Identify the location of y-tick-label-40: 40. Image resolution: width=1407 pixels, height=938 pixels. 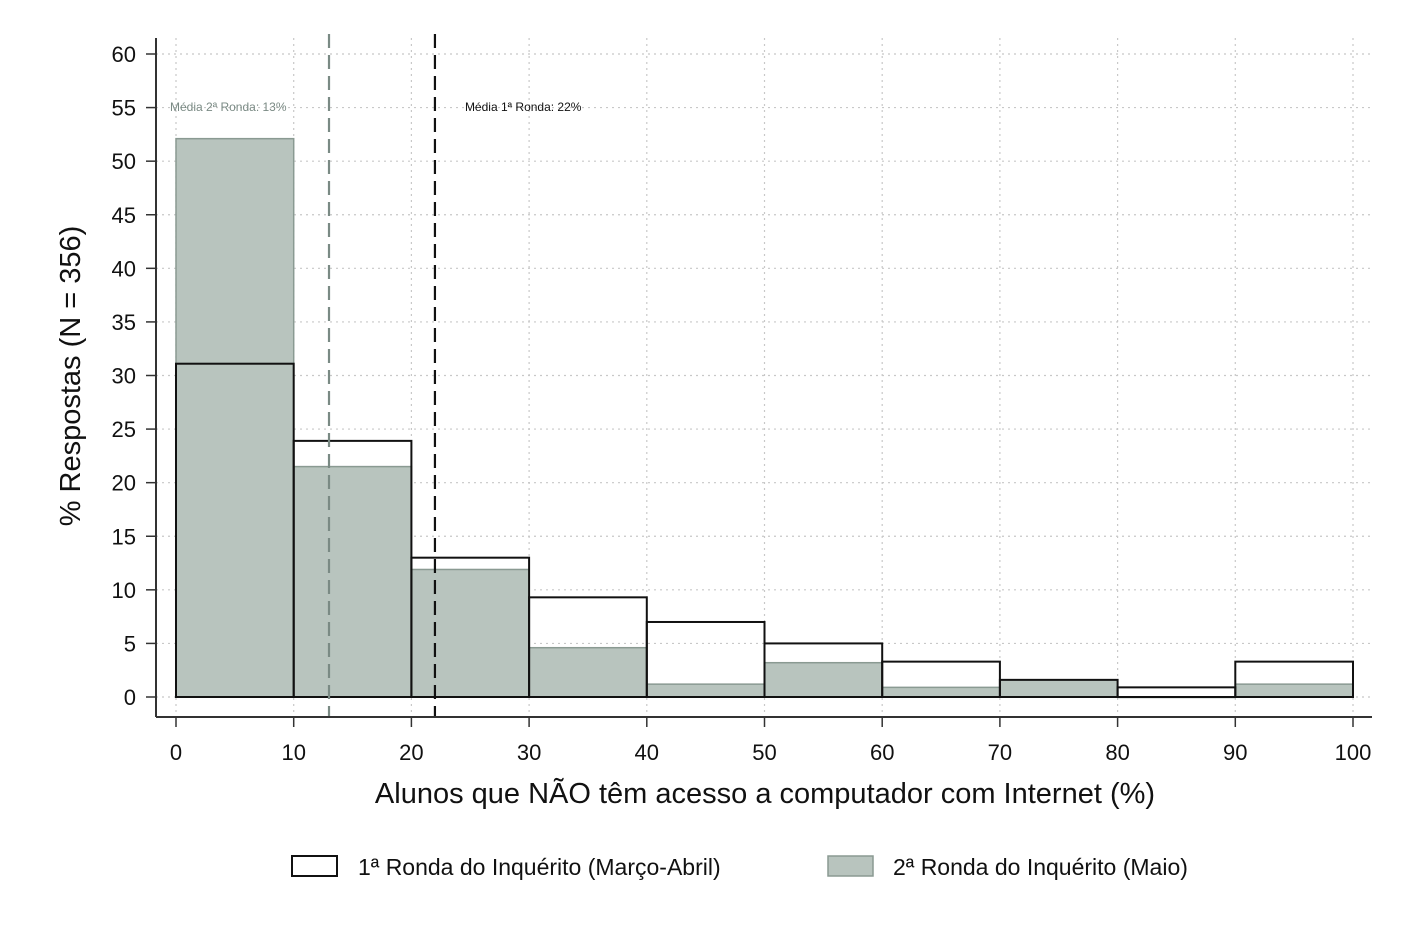
(124, 268).